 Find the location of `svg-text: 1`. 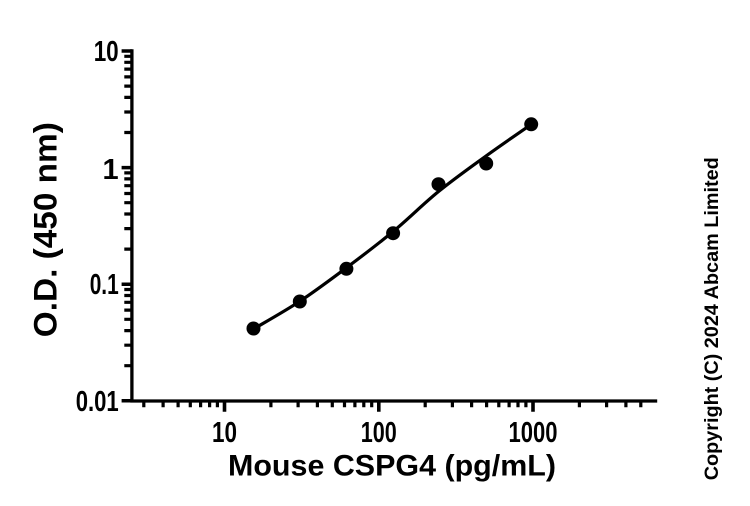

svg-text: 1 is located at coordinates (111, 170).